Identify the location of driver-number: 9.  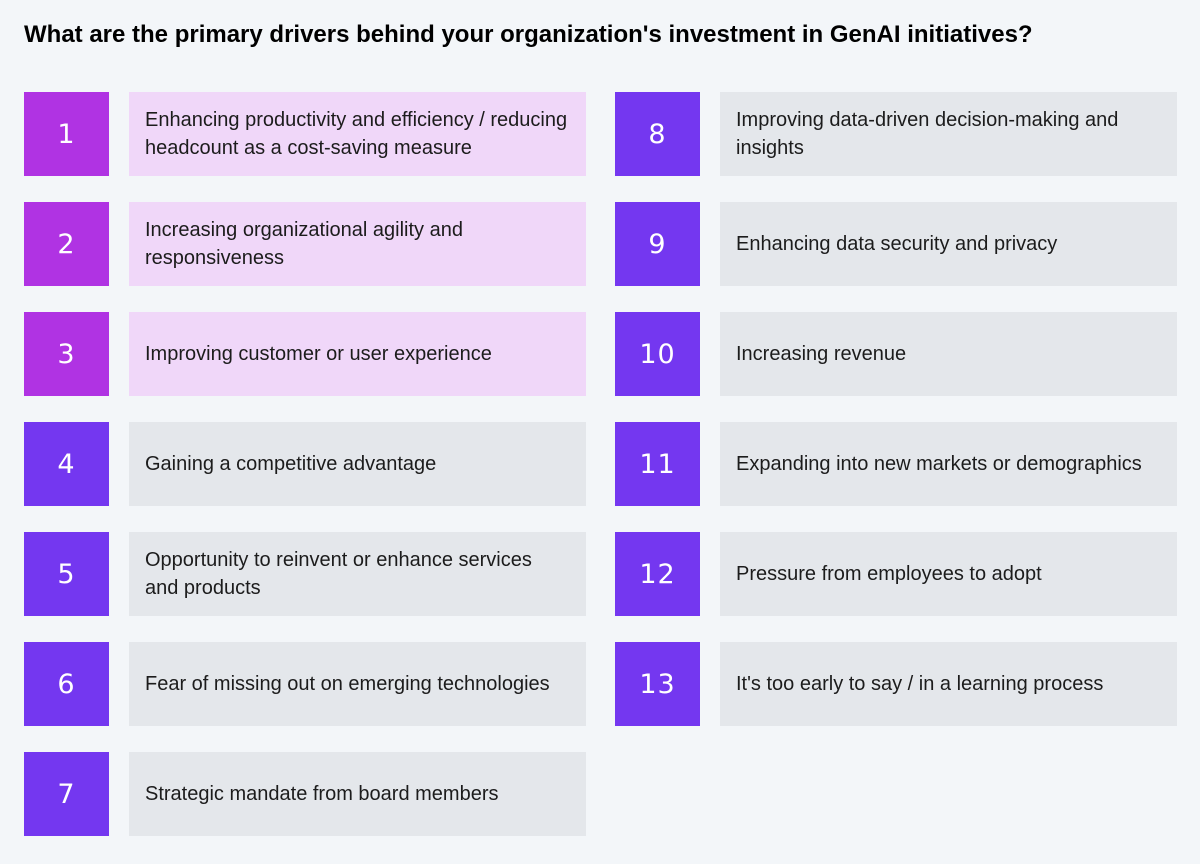
(657, 244).